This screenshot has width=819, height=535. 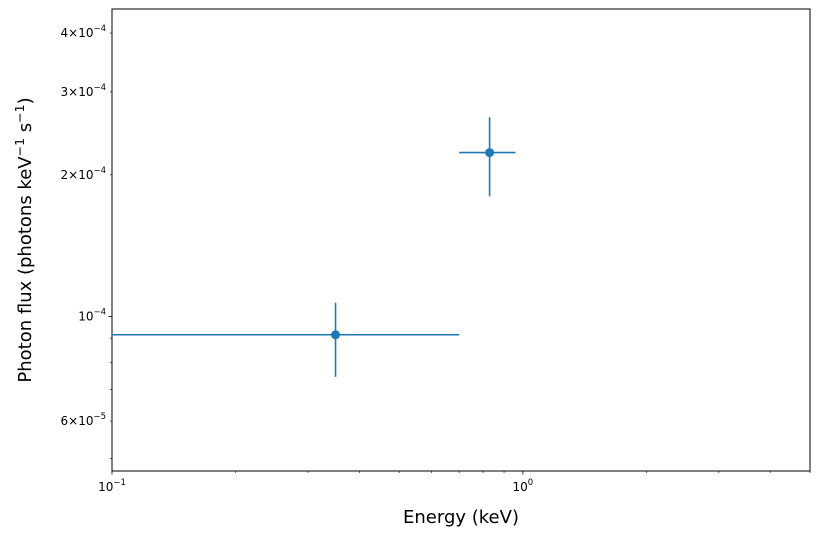 I want to click on y-tick-label: 6×10⁻⁵, so click(x=84, y=420).